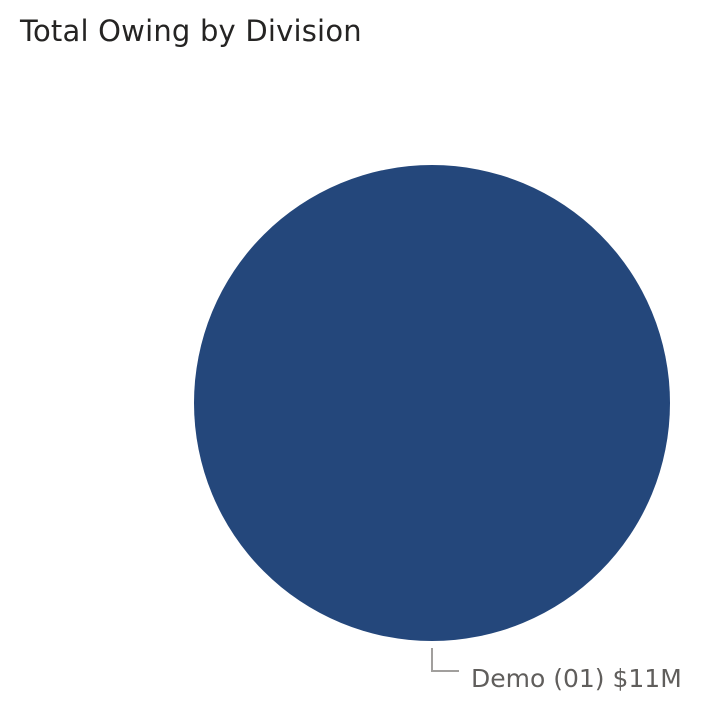 The image size is (726, 726). Describe the element at coordinates (445, 660) in the screenshot. I see `leader-line` at that location.